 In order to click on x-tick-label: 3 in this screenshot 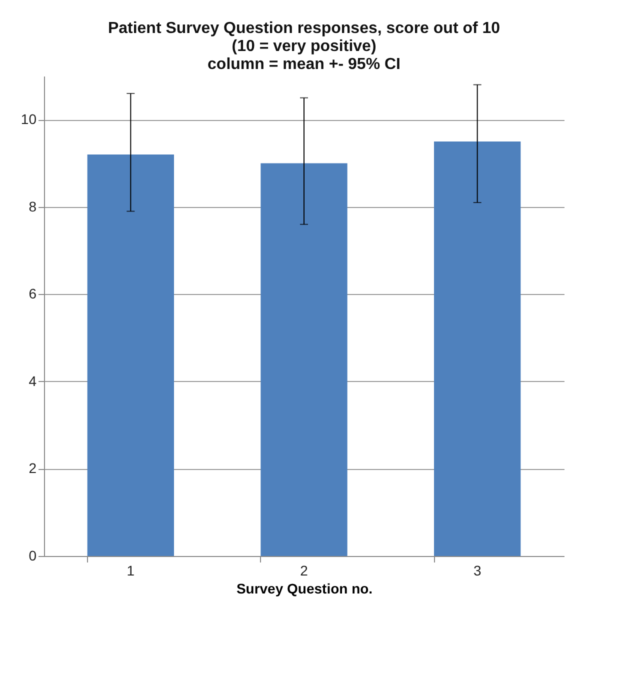, I will do `click(477, 570)`.